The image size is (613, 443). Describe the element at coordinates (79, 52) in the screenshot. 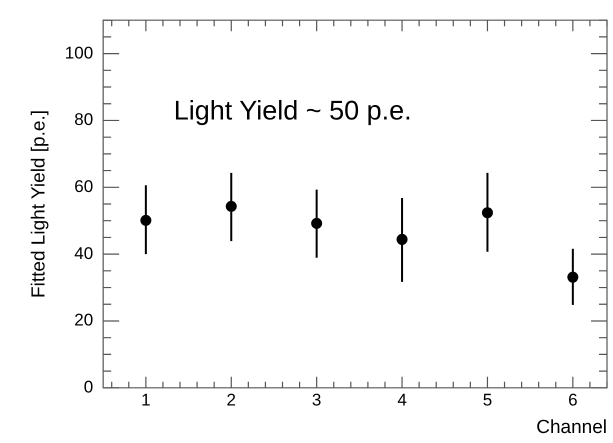

I see `y-tick-label: 100` at that location.